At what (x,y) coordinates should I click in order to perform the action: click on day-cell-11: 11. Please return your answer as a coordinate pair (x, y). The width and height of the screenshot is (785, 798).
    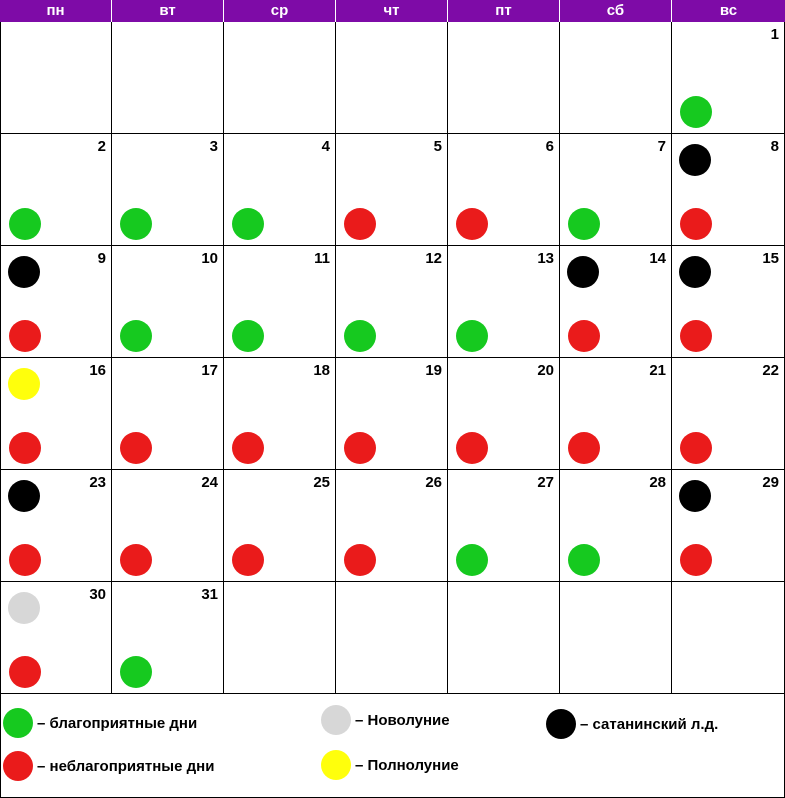
    Looking at the image, I should click on (280, 302).